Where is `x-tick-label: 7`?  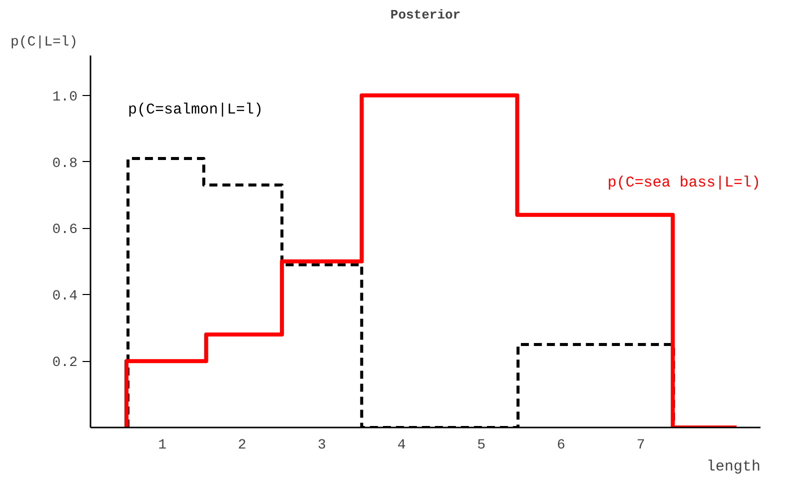 x-tick-label: 7 is located at coordinates (641, 446).